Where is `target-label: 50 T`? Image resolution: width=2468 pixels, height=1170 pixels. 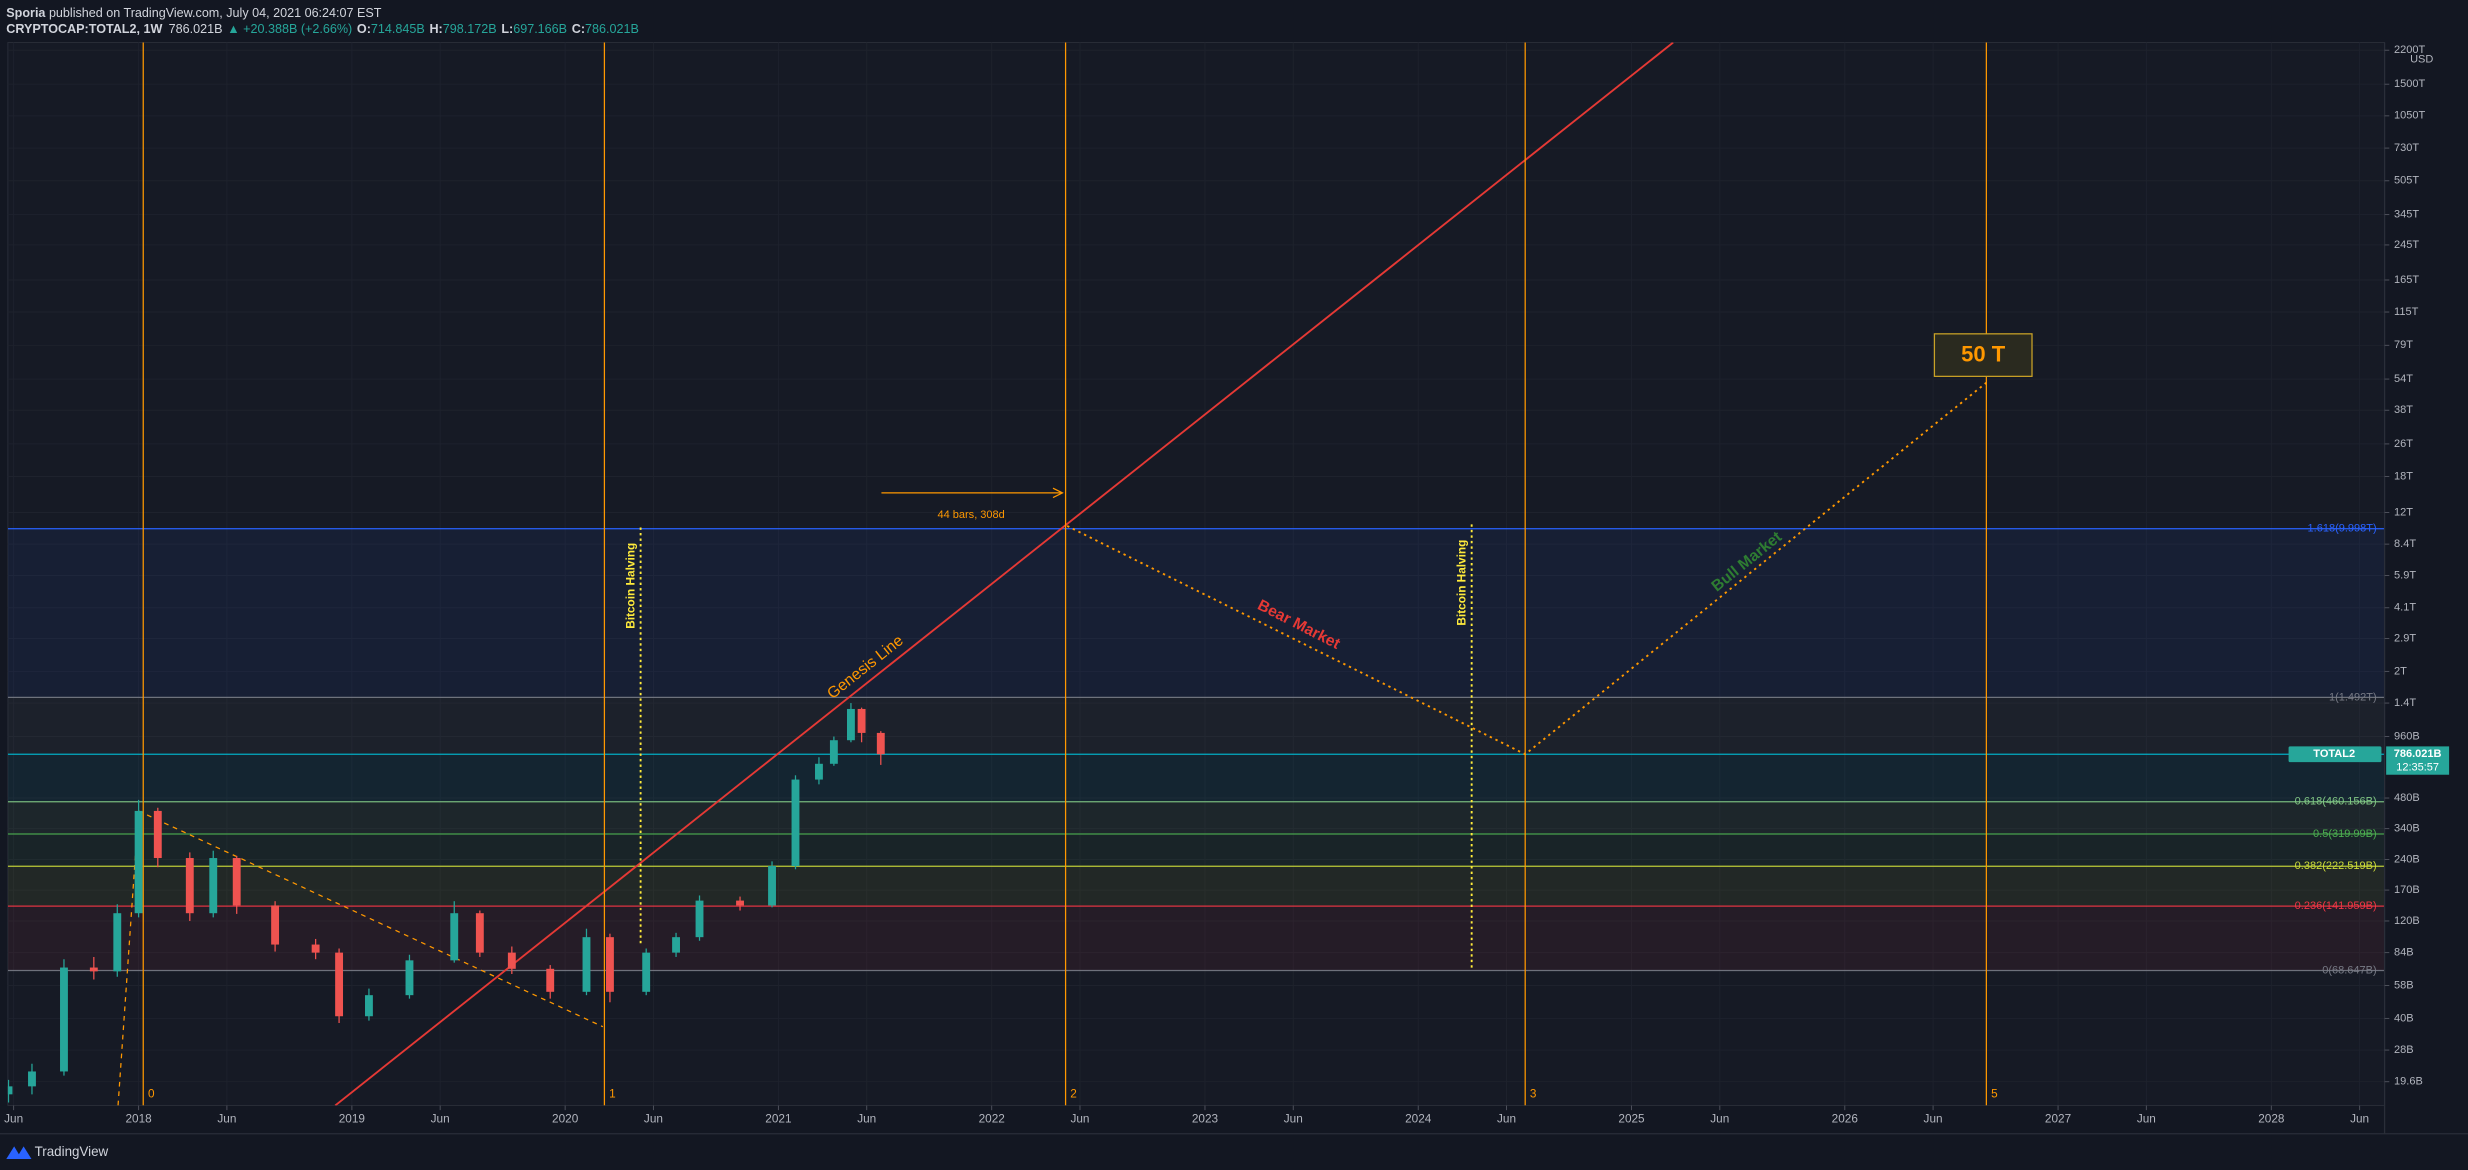
target-label: 50 T is located at coordinates (1983, 354).